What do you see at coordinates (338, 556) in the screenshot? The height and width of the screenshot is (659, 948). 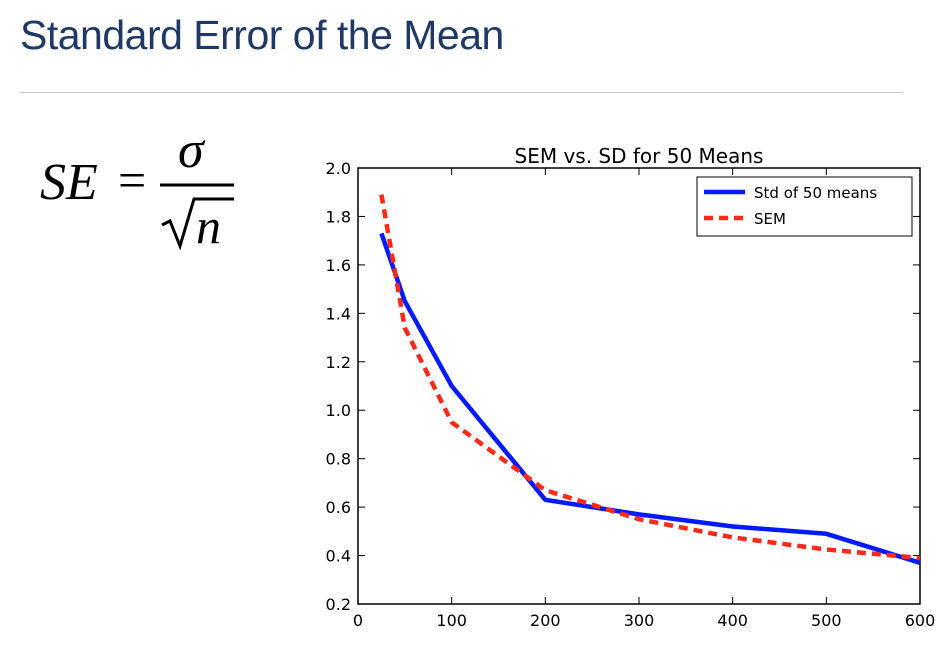 I see `y-tick-label: 0.4` at bounding box center [338, 556].